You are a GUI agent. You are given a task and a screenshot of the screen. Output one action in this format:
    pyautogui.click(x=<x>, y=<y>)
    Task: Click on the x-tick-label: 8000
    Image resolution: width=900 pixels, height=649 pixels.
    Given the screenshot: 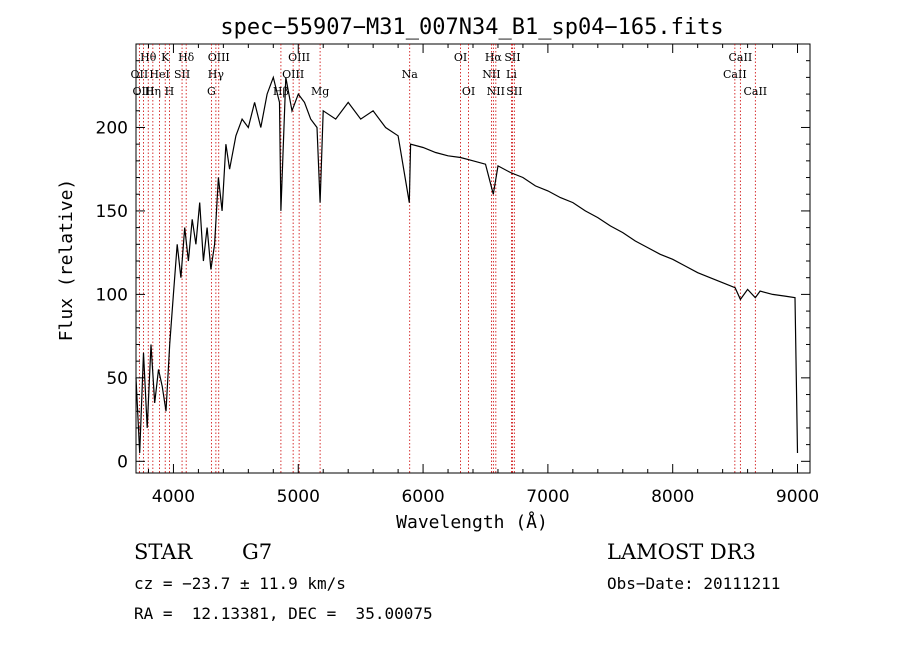 What is the action you would take?
    pyautogui.click(x=672, y=497)
    